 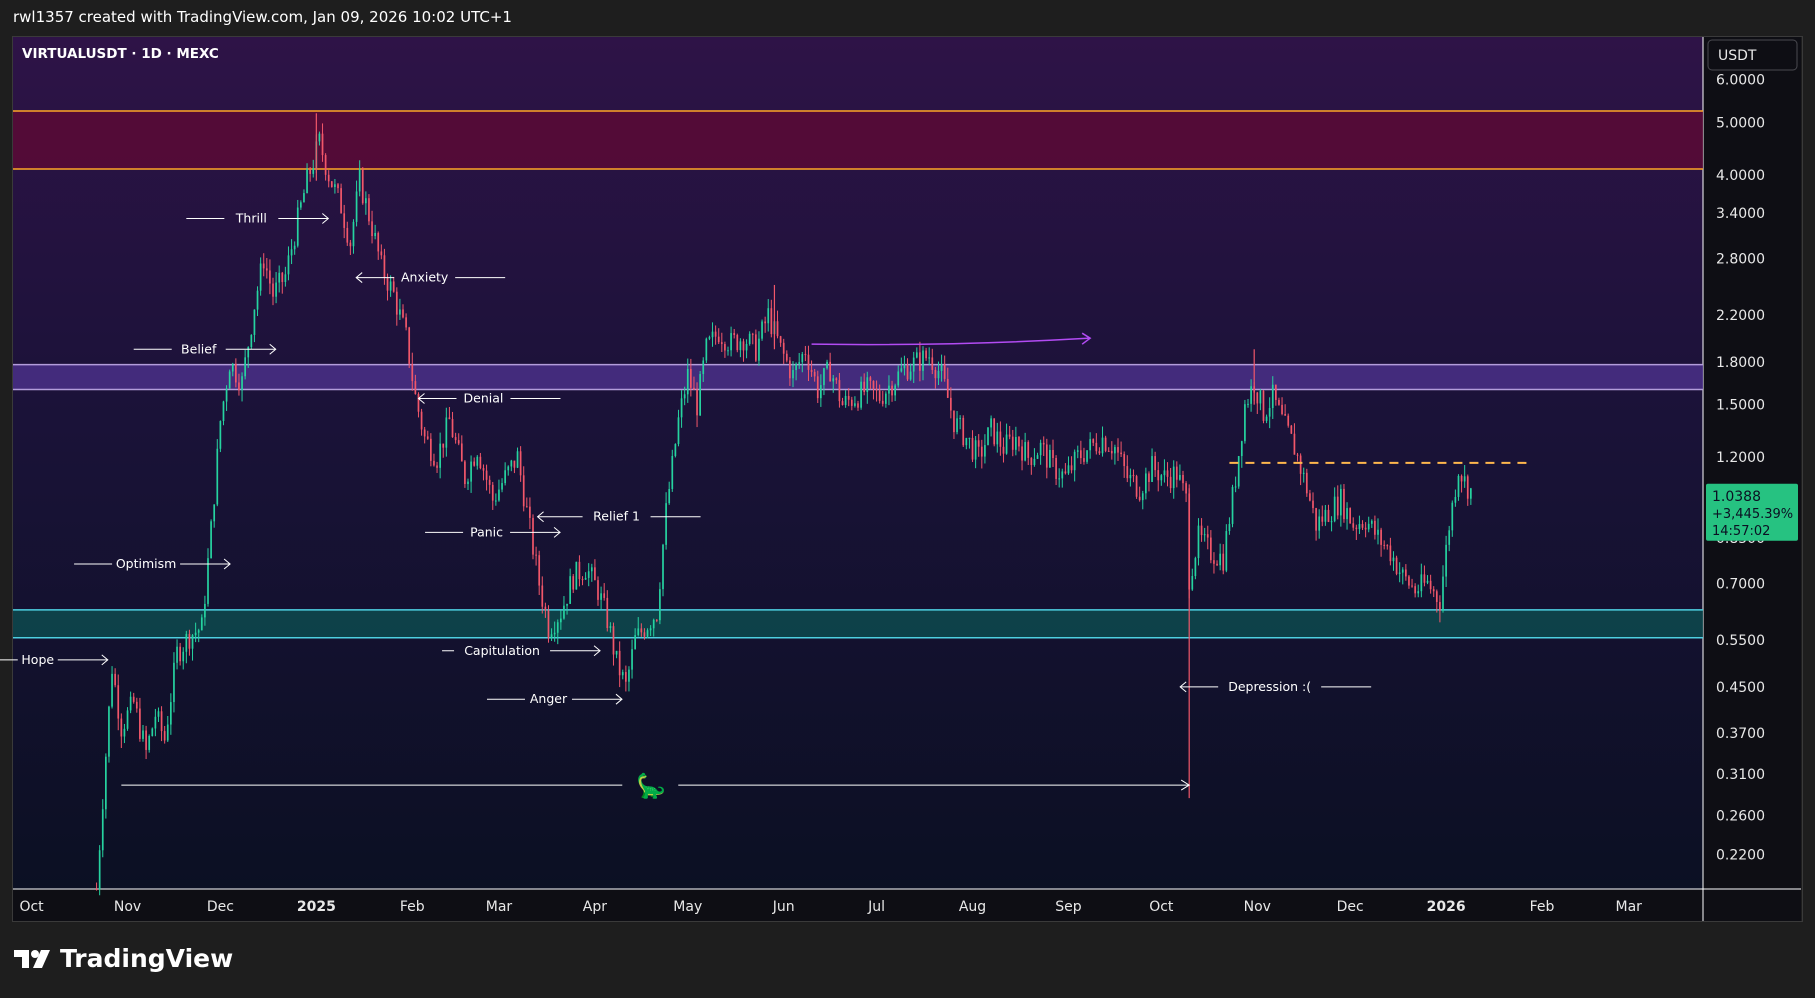 I want to click on price-tick-label: 0.7000, so click(x=1740, y=584).